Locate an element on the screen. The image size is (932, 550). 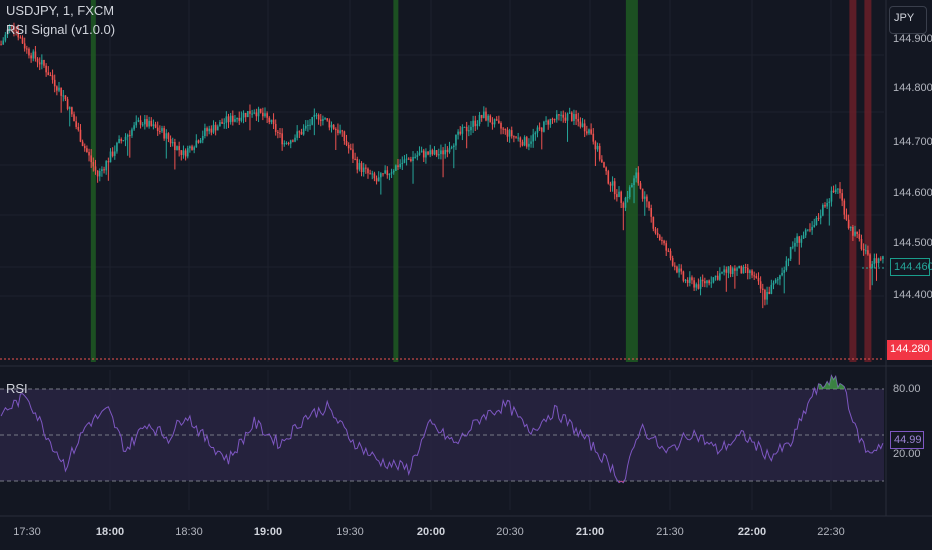
indicator-legend: RSI Signal (v1.0.0) is located at coordinates (61, 29).